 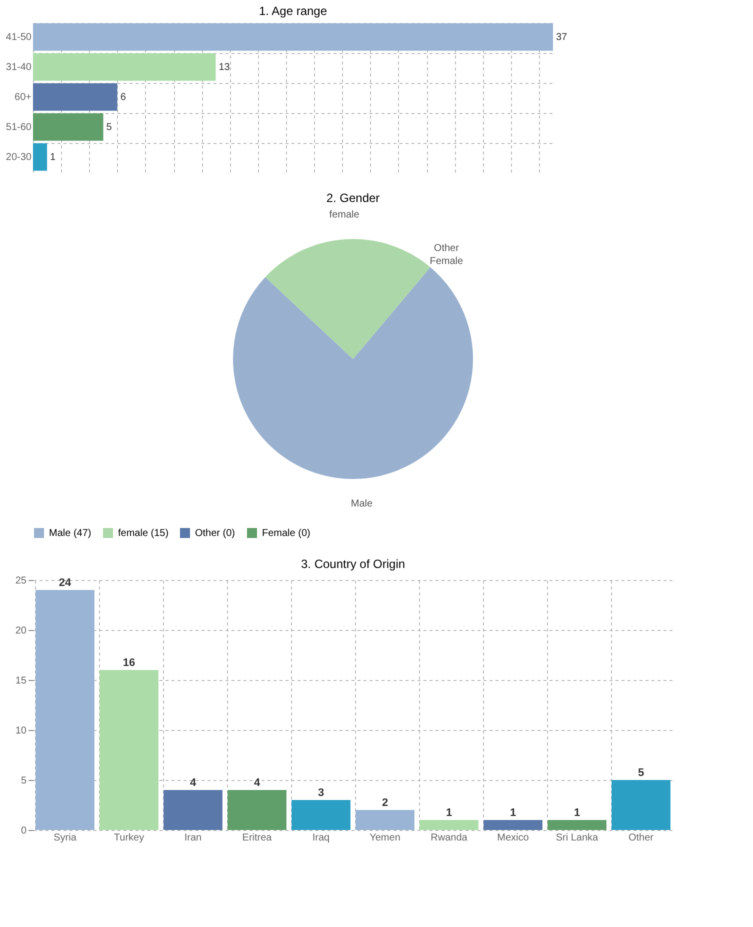 I want to click on legend-label: Male (47), so click(x=70, y=533).